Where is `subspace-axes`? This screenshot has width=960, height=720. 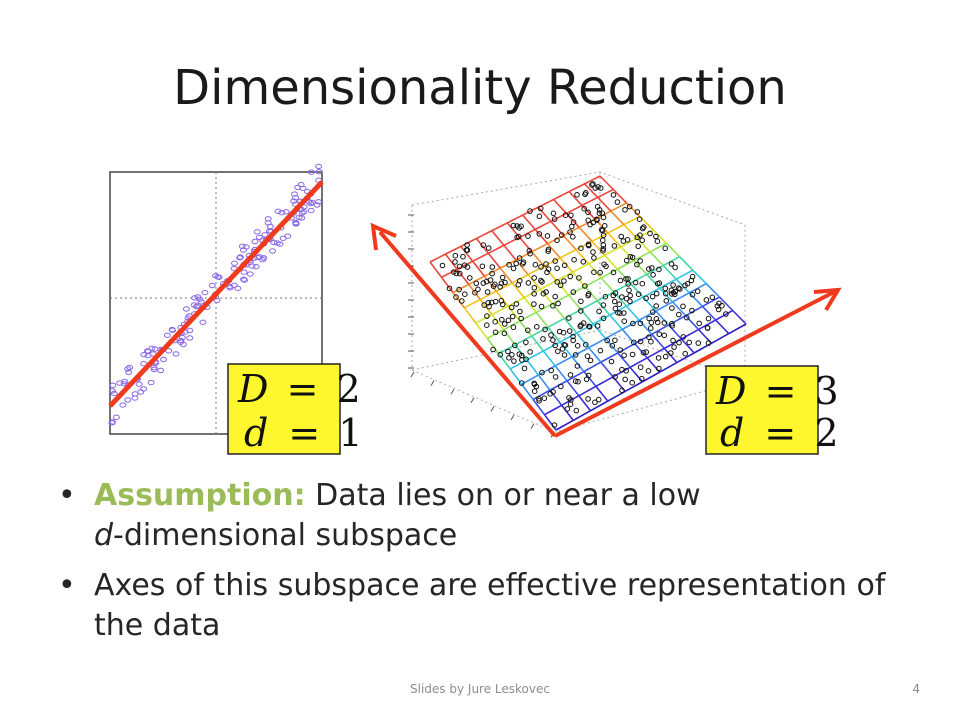
subspace-axes is located at coordinates (606, 330).